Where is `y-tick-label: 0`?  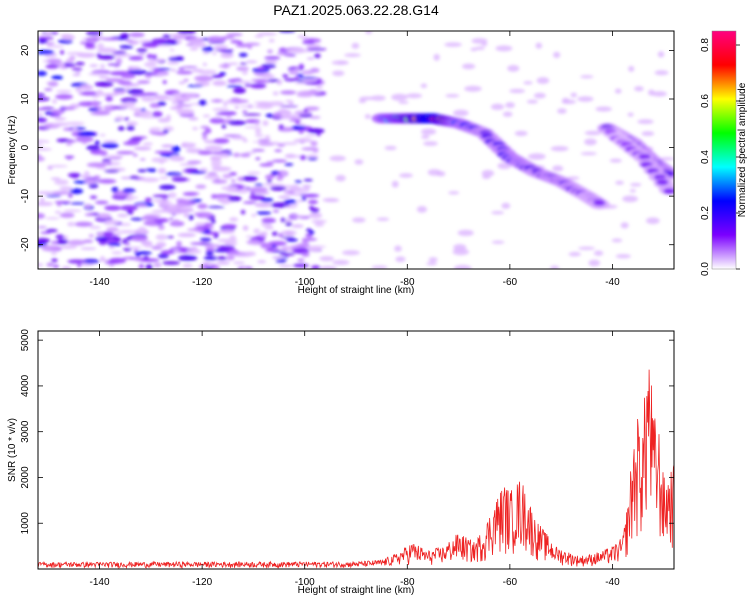 y-tick-label: 0 is located at coordinates (25, 147).